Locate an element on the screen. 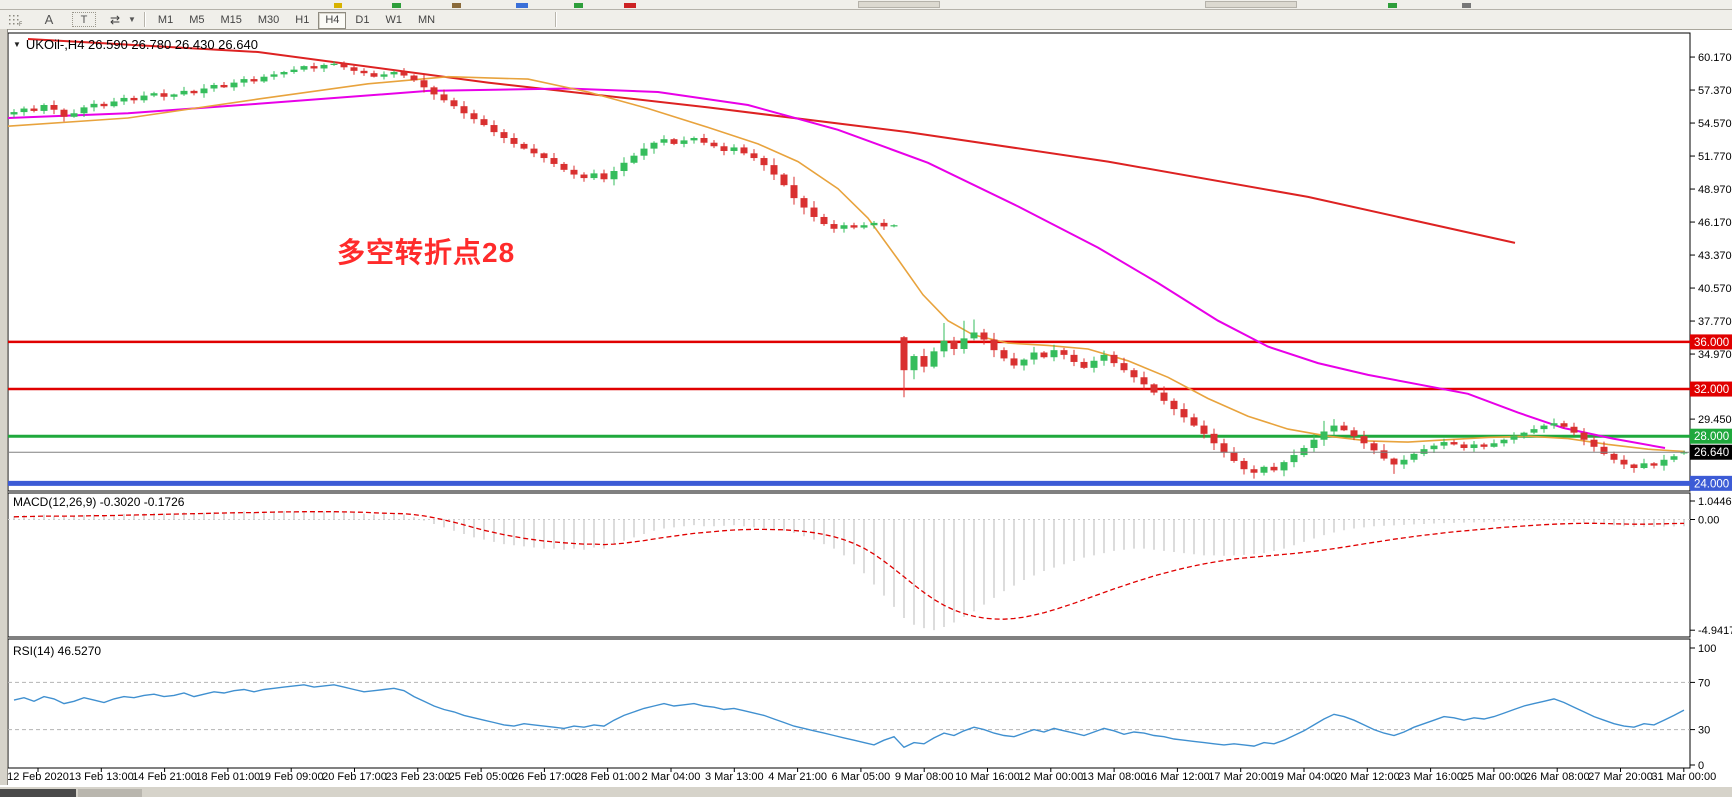 The width and height of the screenshot is (1732, 797). timeframe-button-H4: H4 is located at coordinates (332, 20).